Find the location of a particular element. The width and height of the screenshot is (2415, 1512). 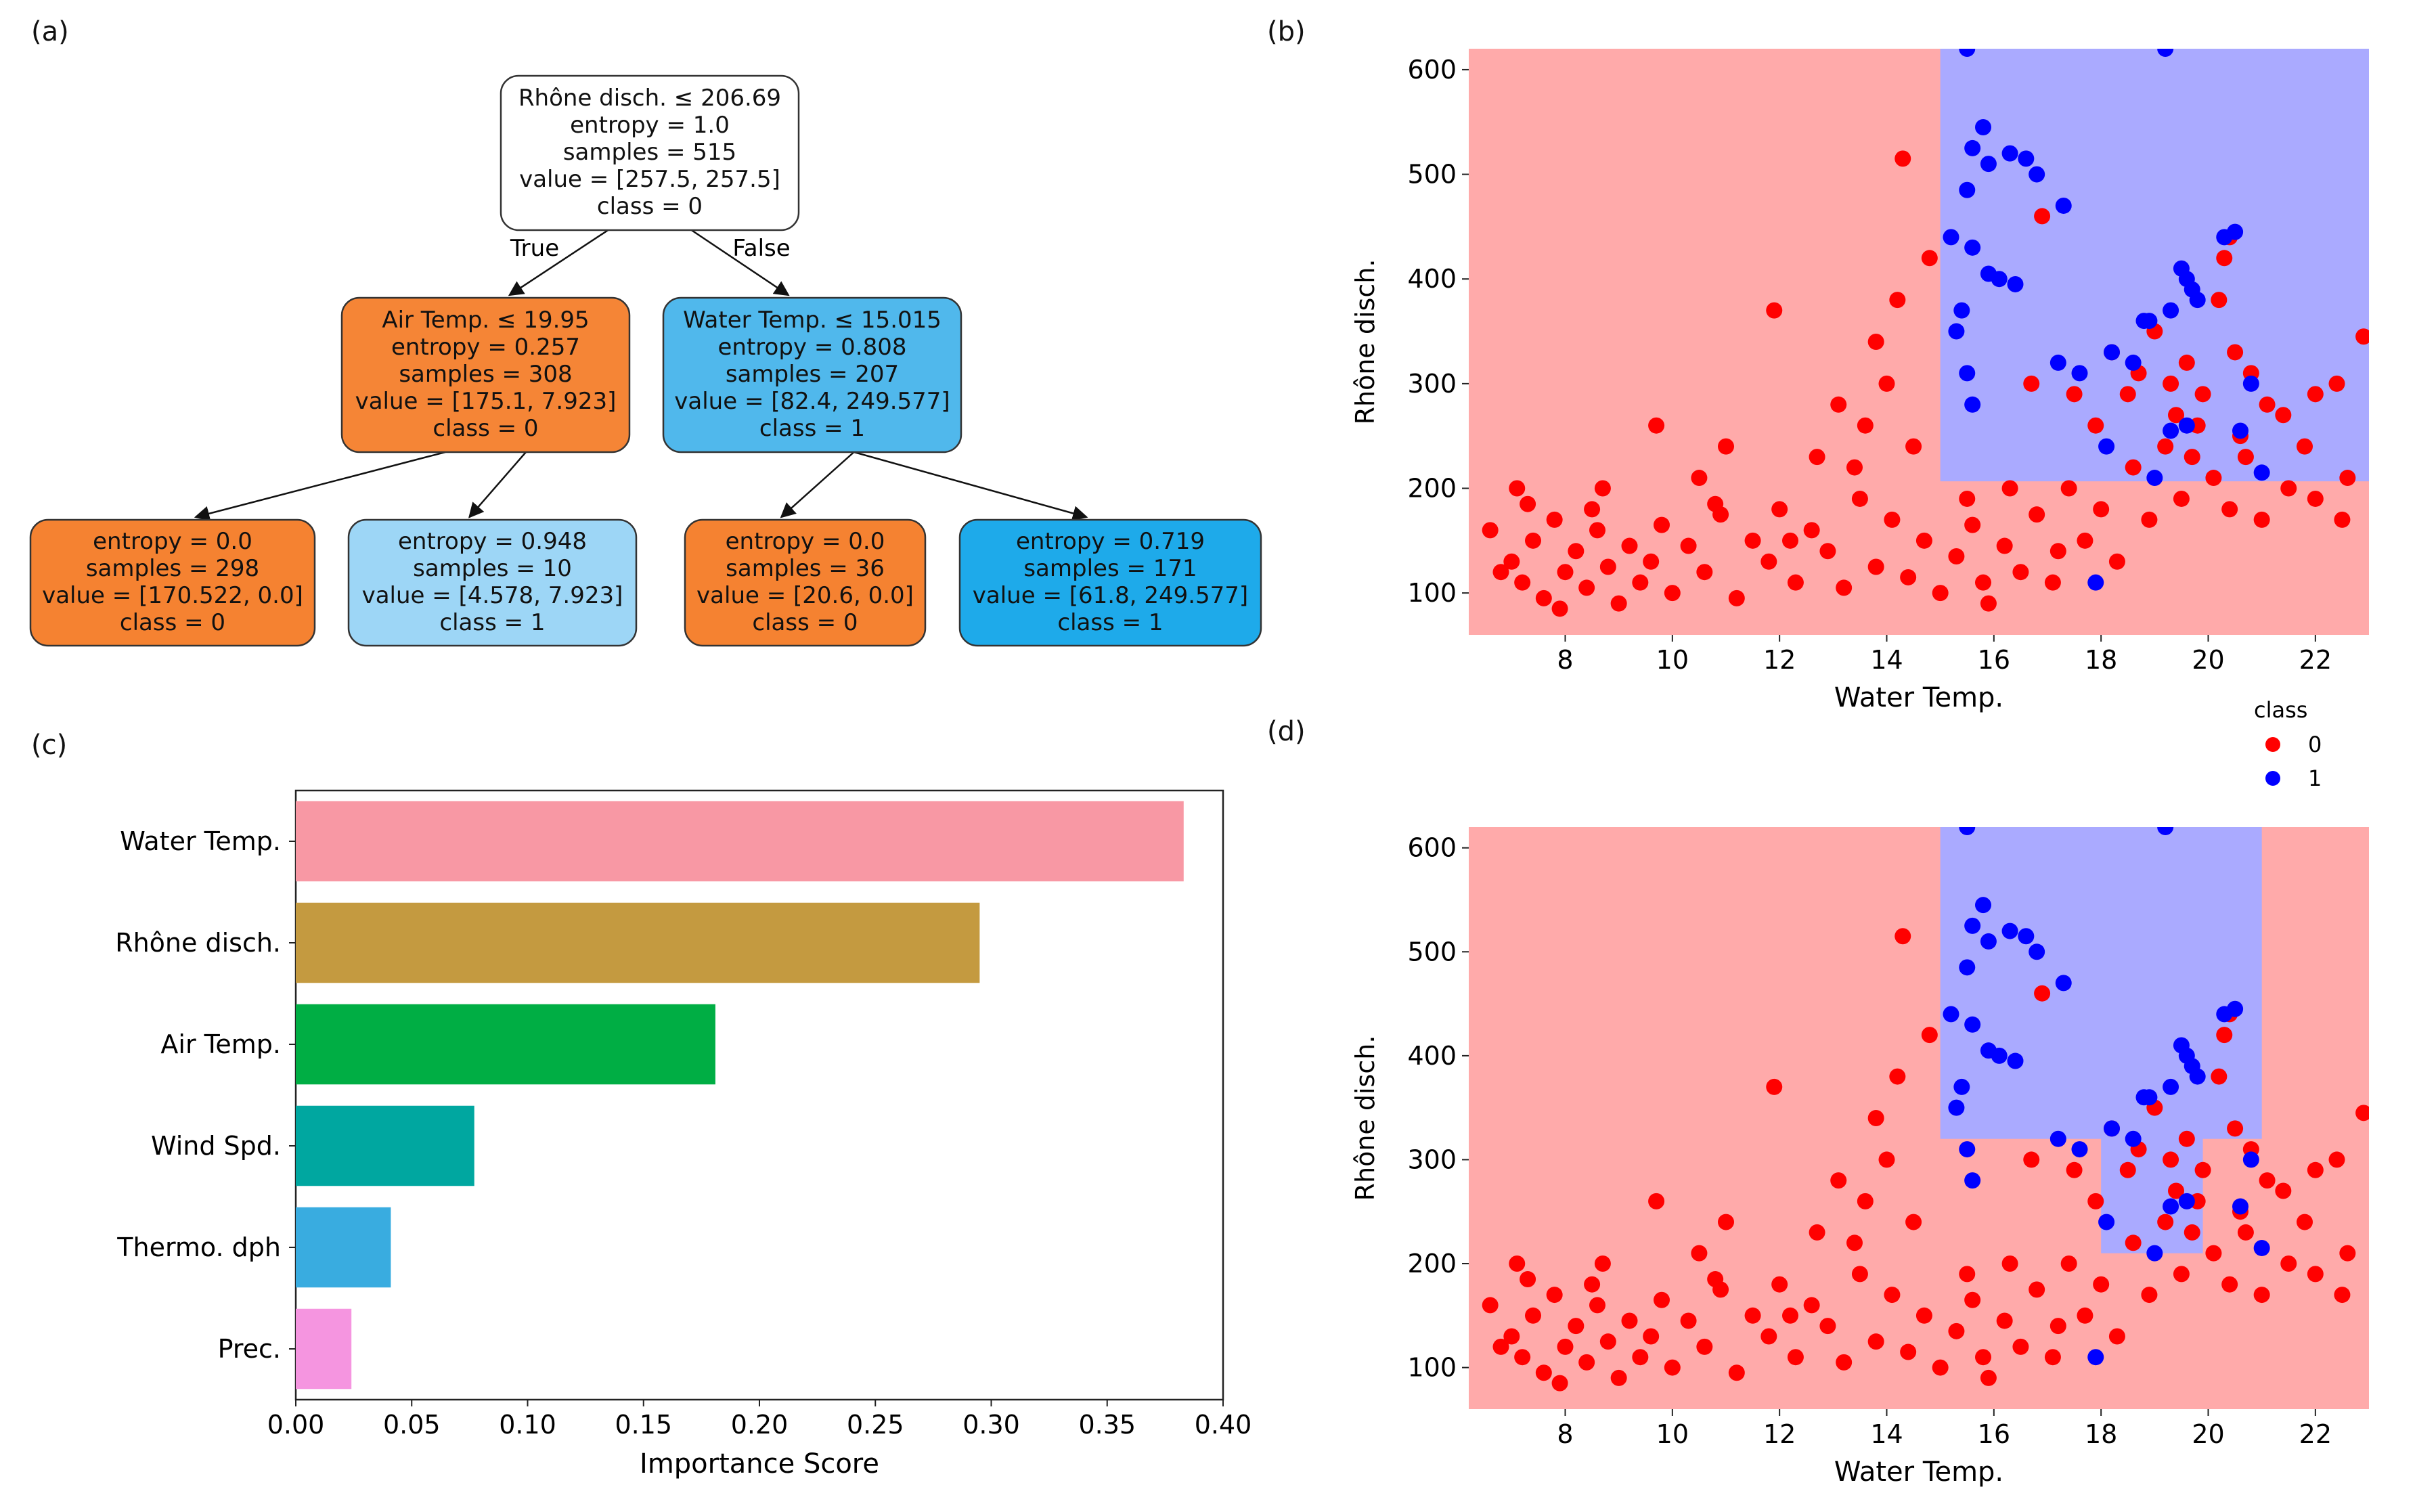

category-label: Water Temp. is located at coordinates (200, 841).